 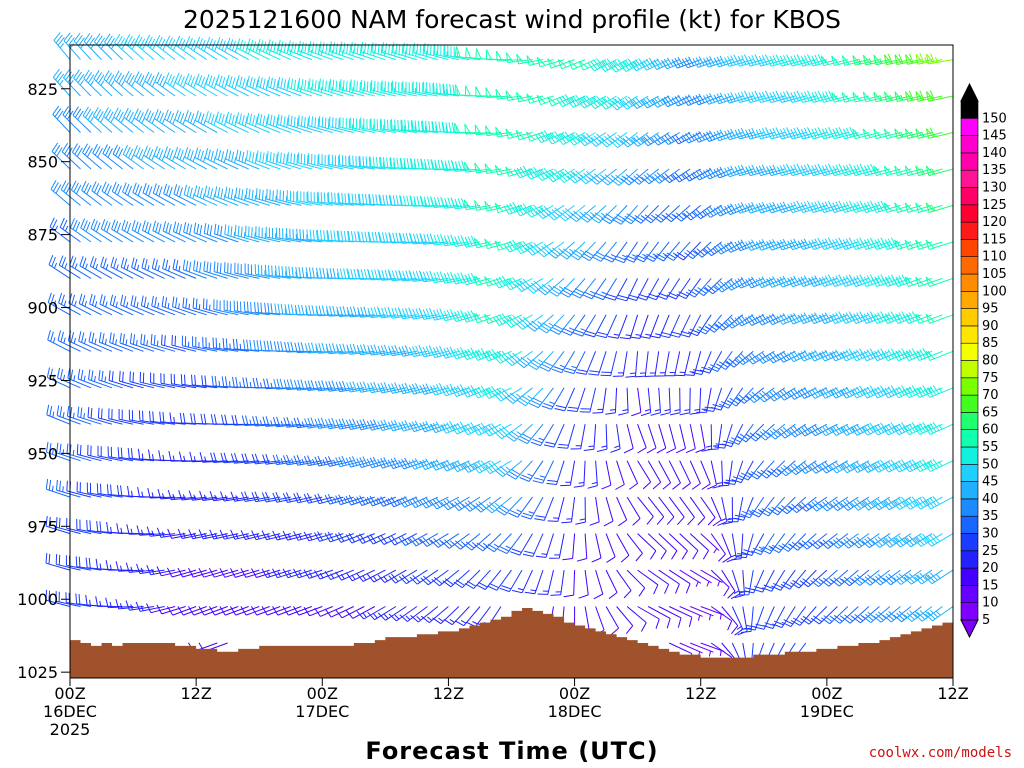 What do you see at coordinates (322, 693) in the screenshot?
I see `x-tick-label: 00Z` at bounding box center [322, 693].